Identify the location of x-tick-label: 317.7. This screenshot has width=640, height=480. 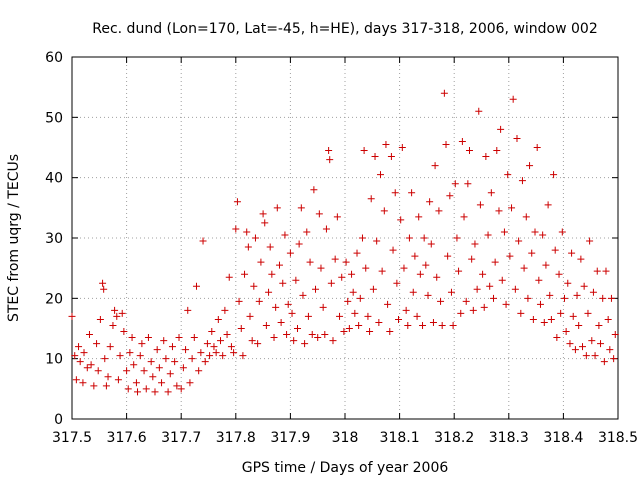
(181, 438).